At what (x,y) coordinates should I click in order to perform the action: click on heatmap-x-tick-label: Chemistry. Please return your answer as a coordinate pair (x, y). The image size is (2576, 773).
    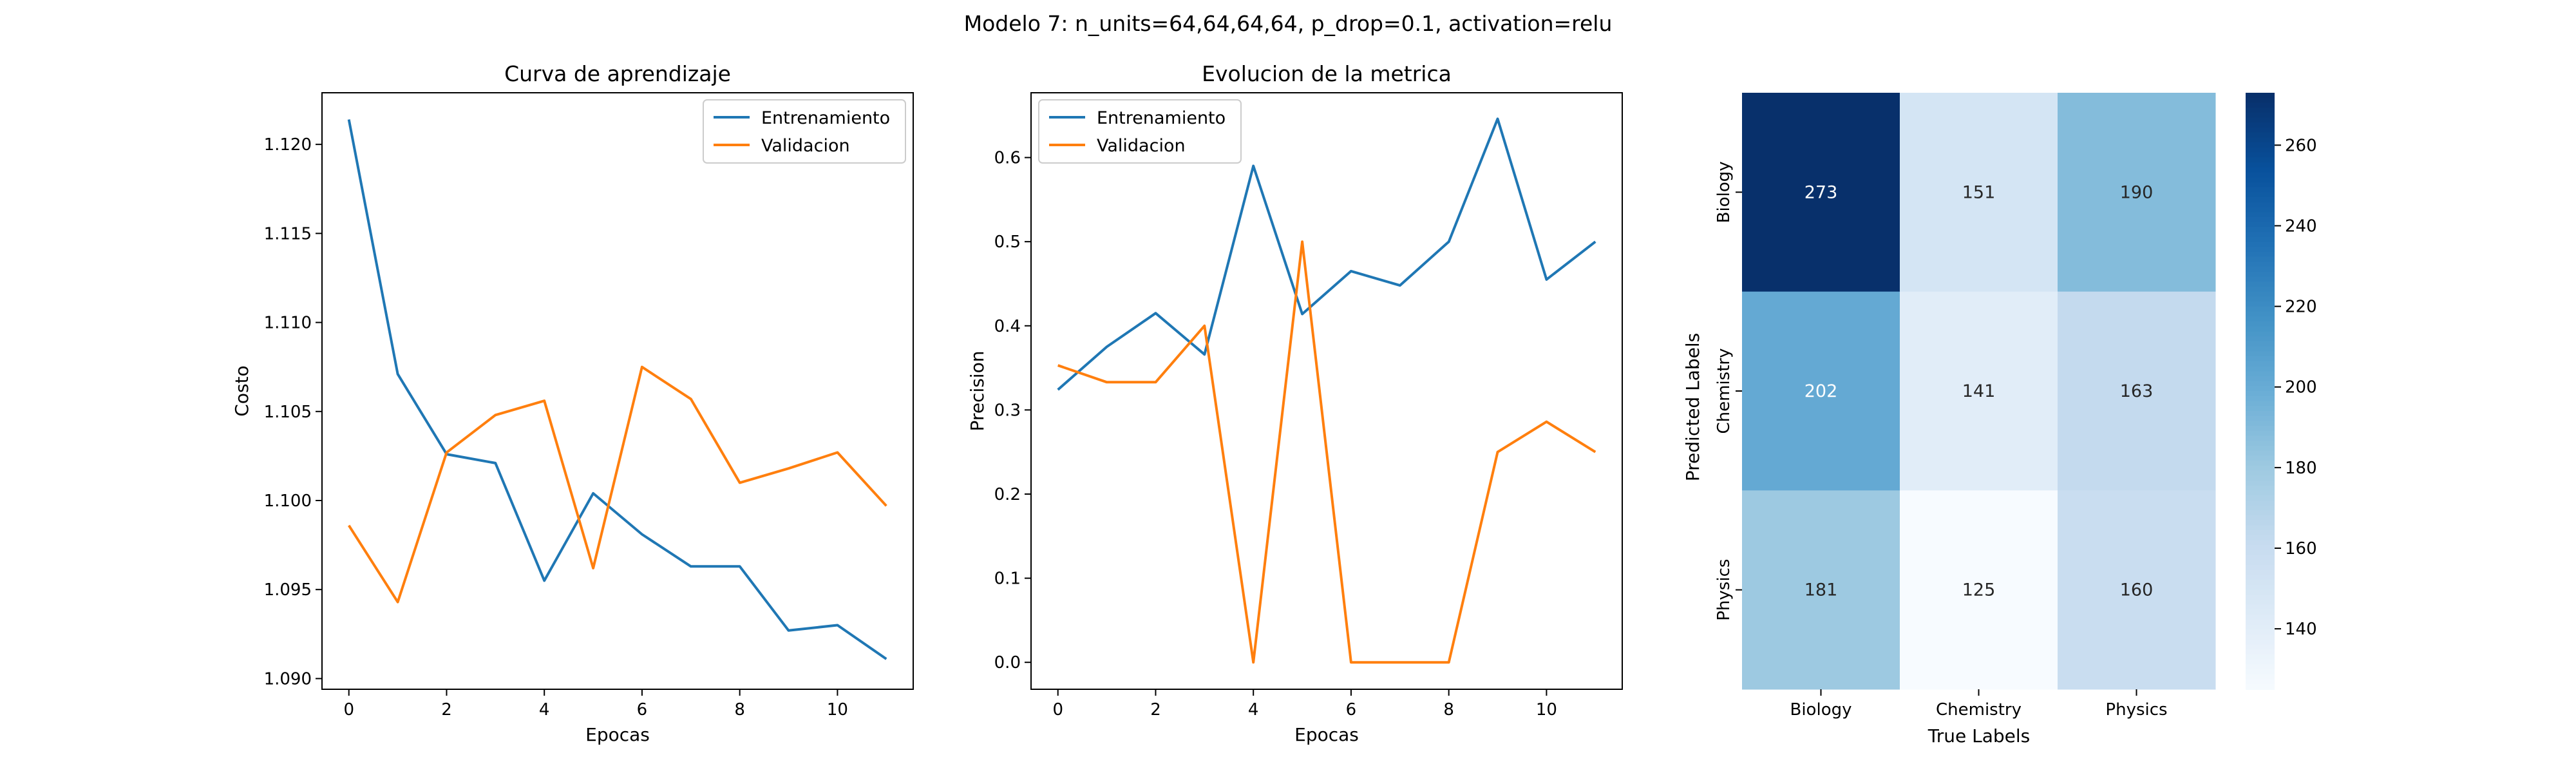
    Looking at the image, I should click on (1979, 710).